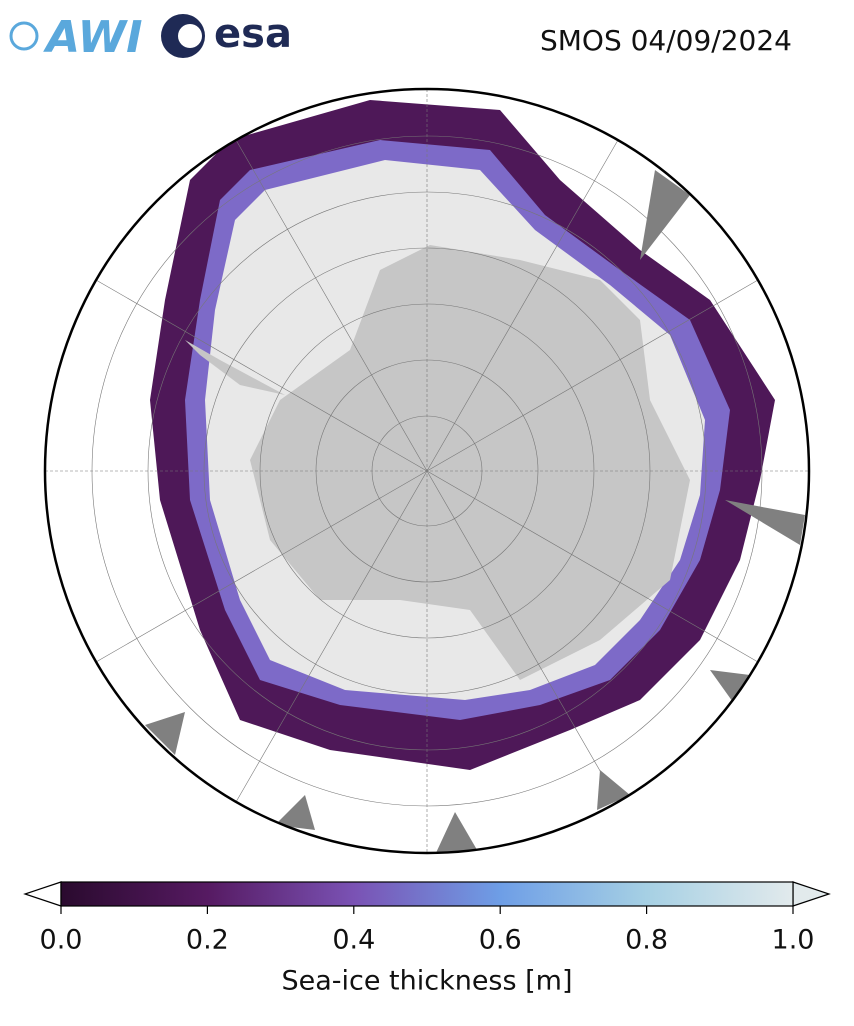  What do you see at coordinates (61, 940) in the screenshot?
I see `colorbar-tick-label: 0.0` at bounding box center [61, 940].